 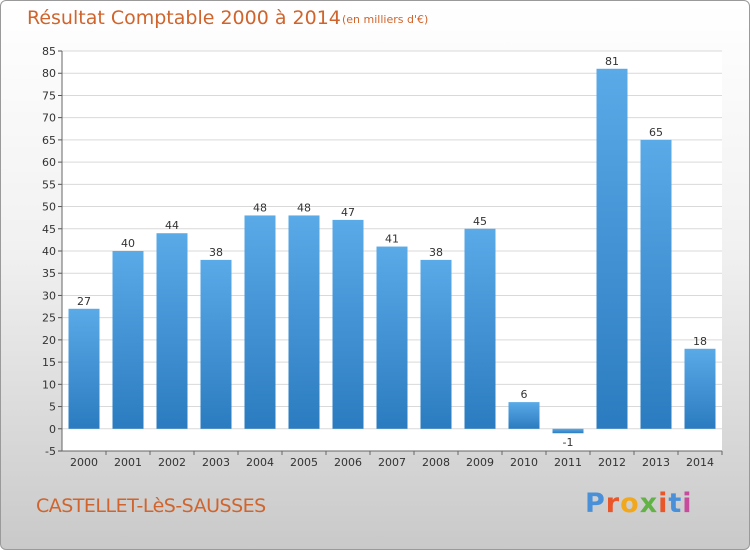 What do you see at coordinates (84, 301) in the screenshot?
I see `value-label-2000: 27` at bounding box center [84, 301].